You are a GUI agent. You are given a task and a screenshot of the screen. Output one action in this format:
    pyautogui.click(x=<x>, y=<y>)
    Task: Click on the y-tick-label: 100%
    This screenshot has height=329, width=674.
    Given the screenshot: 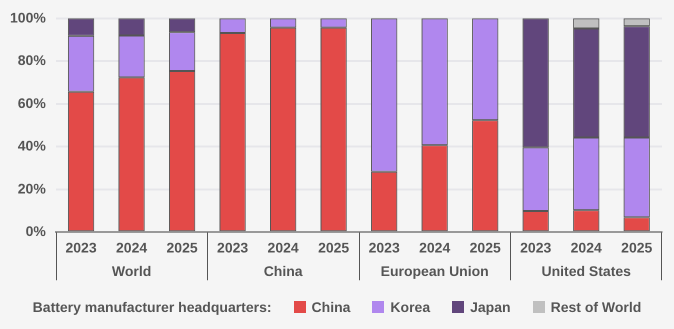 What is the action you would take?
    pyautogui.click(x=28, y=17)
    